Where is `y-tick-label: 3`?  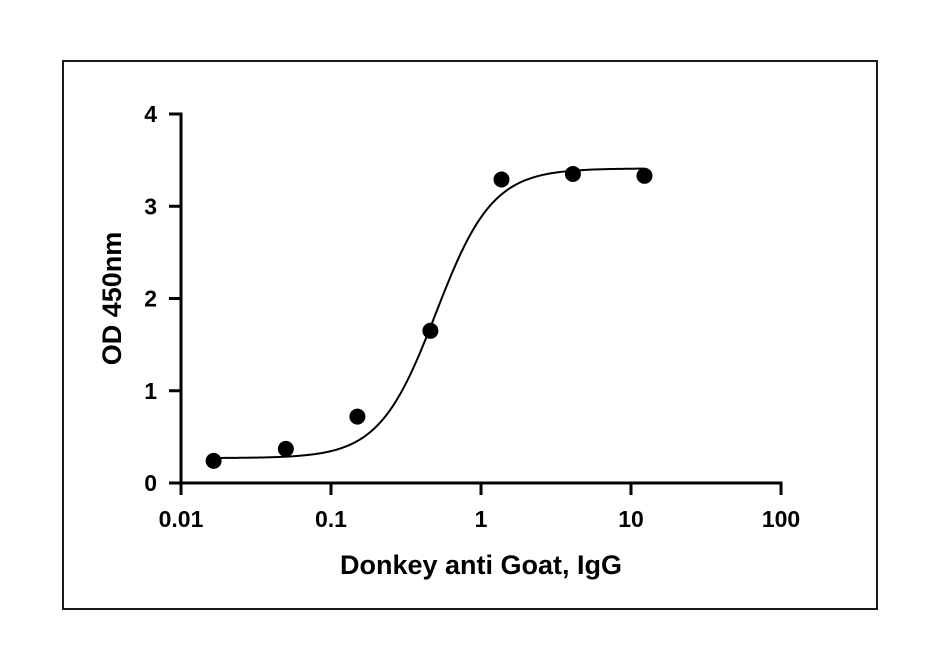
y-tick-label: 3 is located at coordinates (150, 206).